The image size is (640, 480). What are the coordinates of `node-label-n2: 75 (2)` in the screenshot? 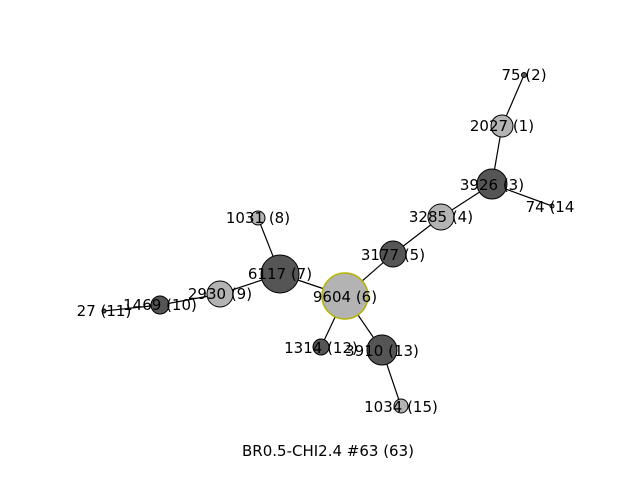 It's located at (523, 75).